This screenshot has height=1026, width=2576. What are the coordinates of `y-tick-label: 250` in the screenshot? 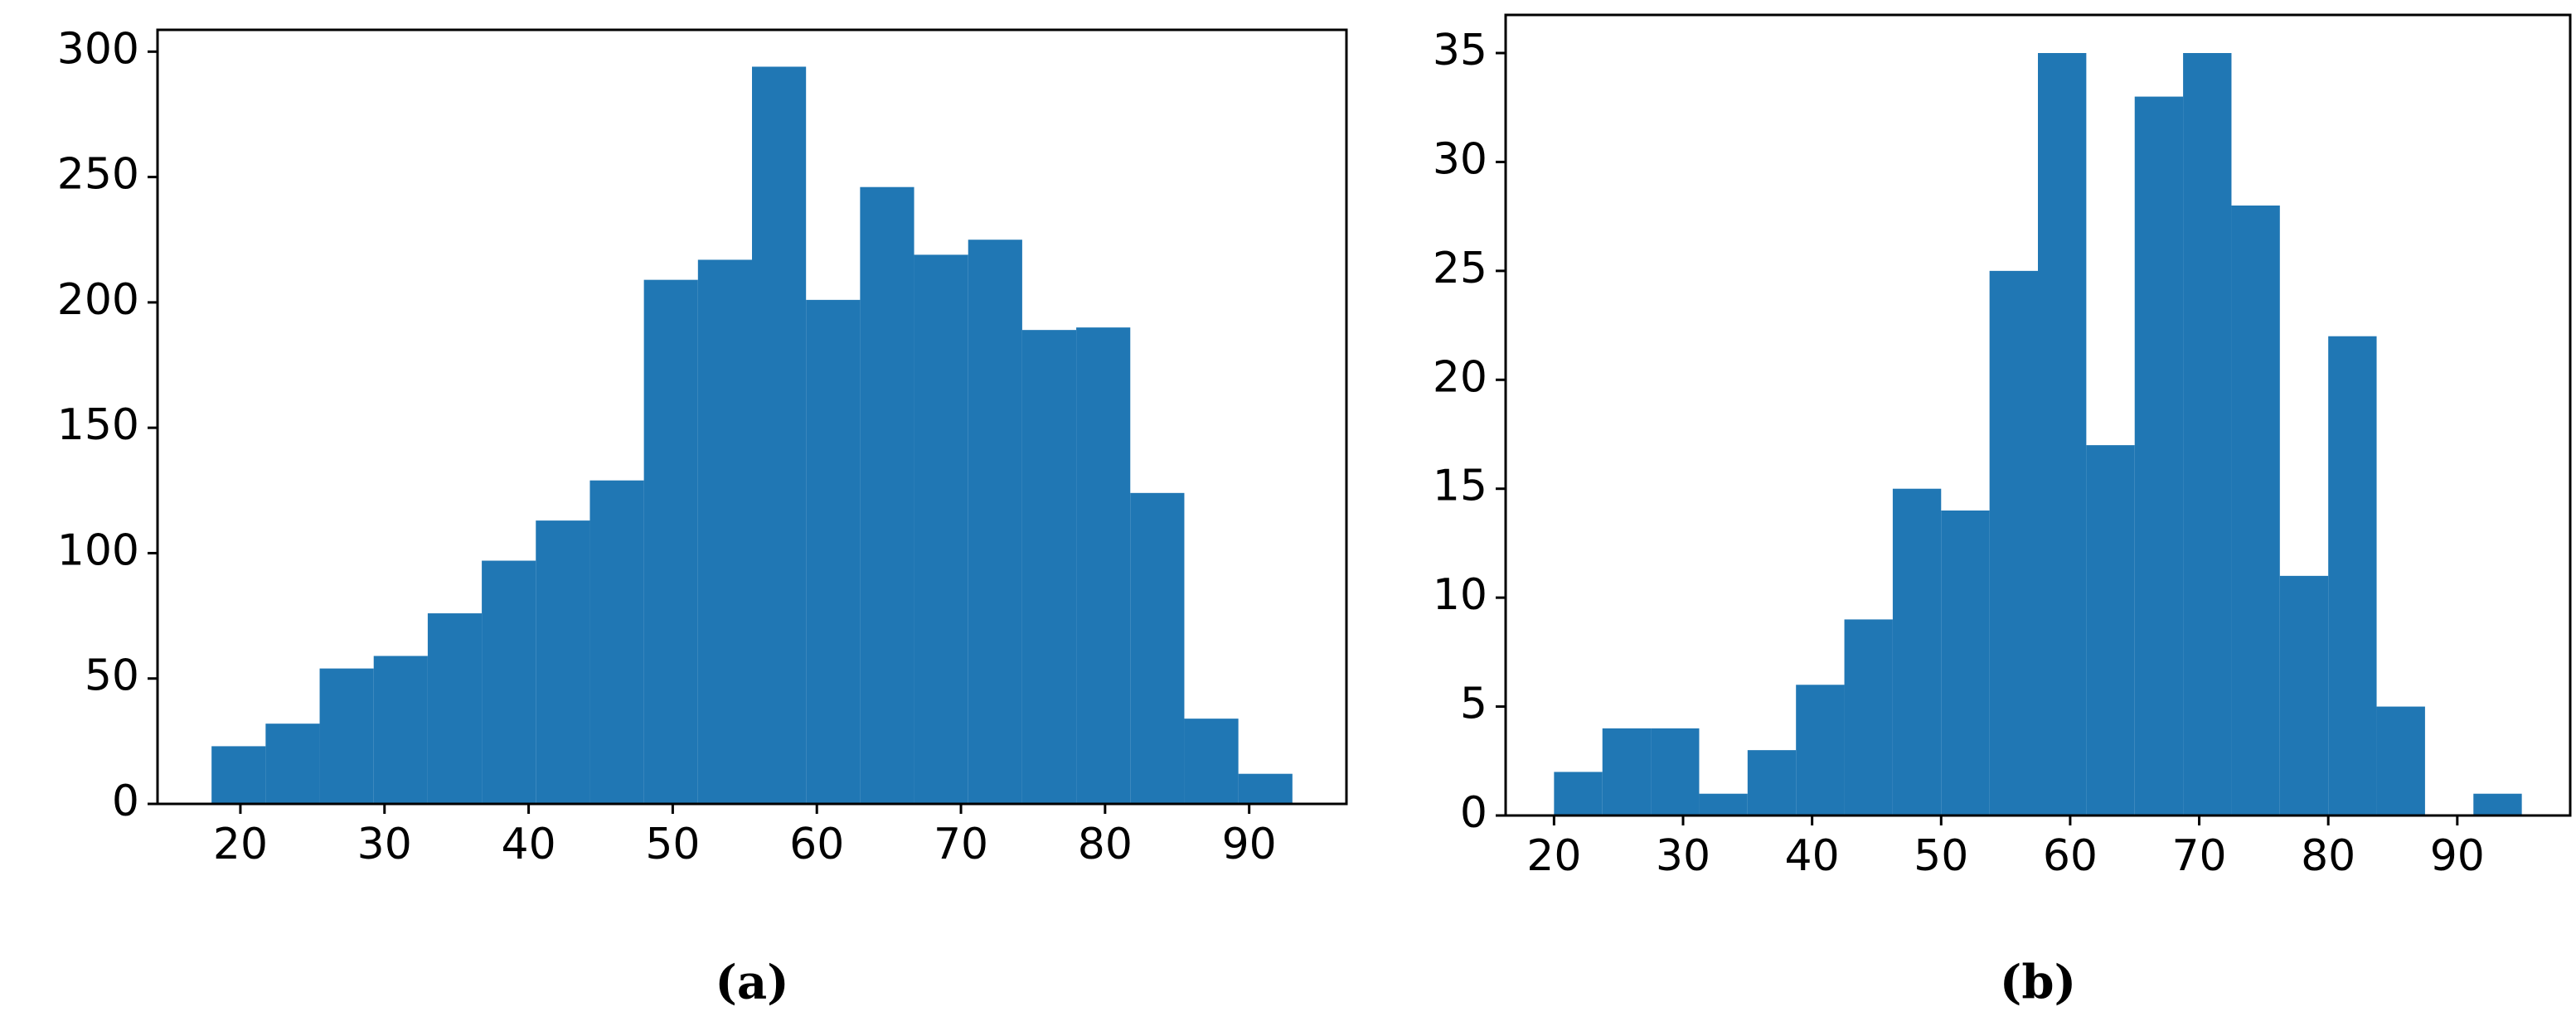 It's located at (98, 175).